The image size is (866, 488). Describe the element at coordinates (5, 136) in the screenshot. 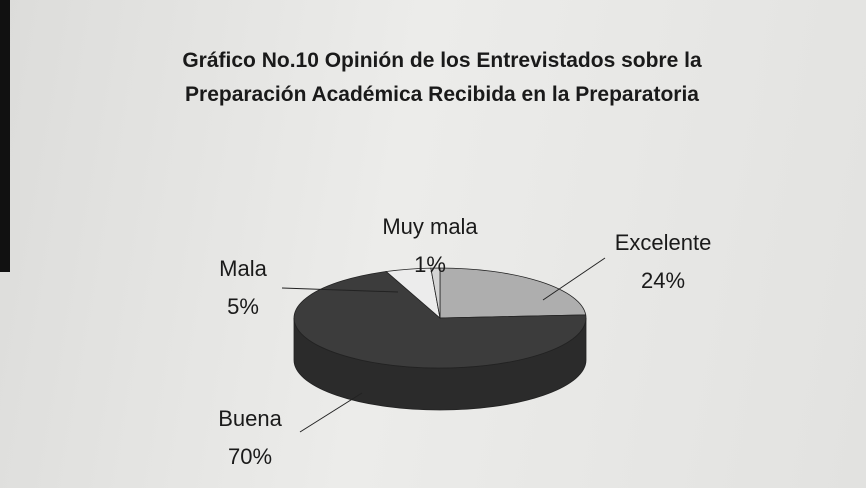

I see `photo-edge` at that location.